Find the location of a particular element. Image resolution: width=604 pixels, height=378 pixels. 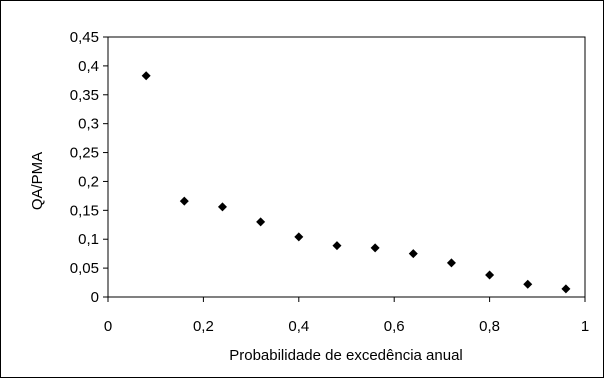

y-tick-label: 0,25 is located at coordinates (84, 153).